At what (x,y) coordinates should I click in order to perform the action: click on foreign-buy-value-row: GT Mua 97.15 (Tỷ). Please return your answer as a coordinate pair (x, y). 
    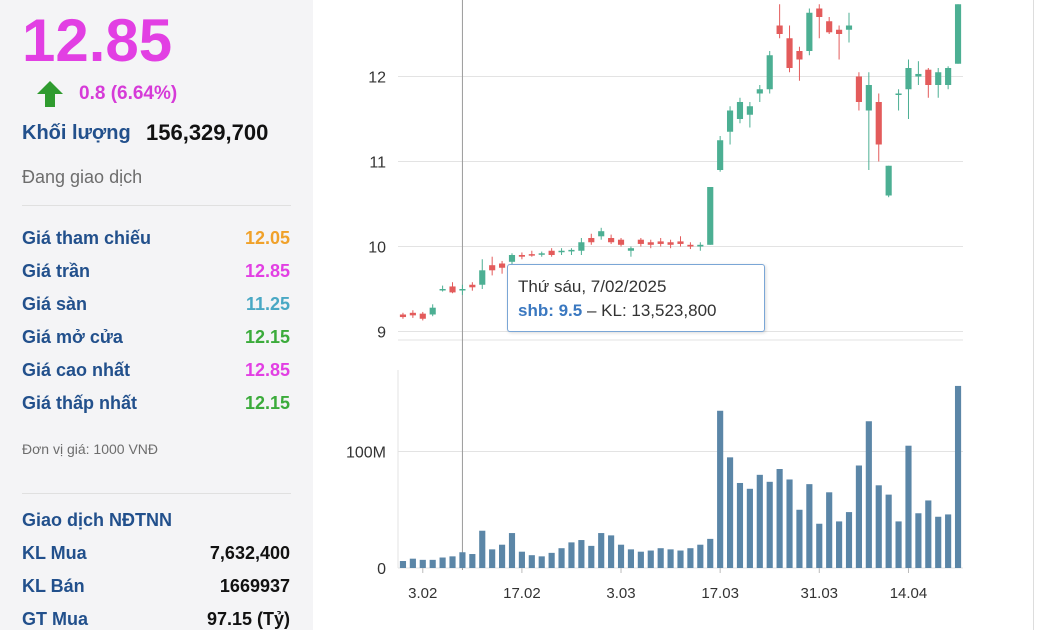
    Looking at the image, I should click on (156, 619).